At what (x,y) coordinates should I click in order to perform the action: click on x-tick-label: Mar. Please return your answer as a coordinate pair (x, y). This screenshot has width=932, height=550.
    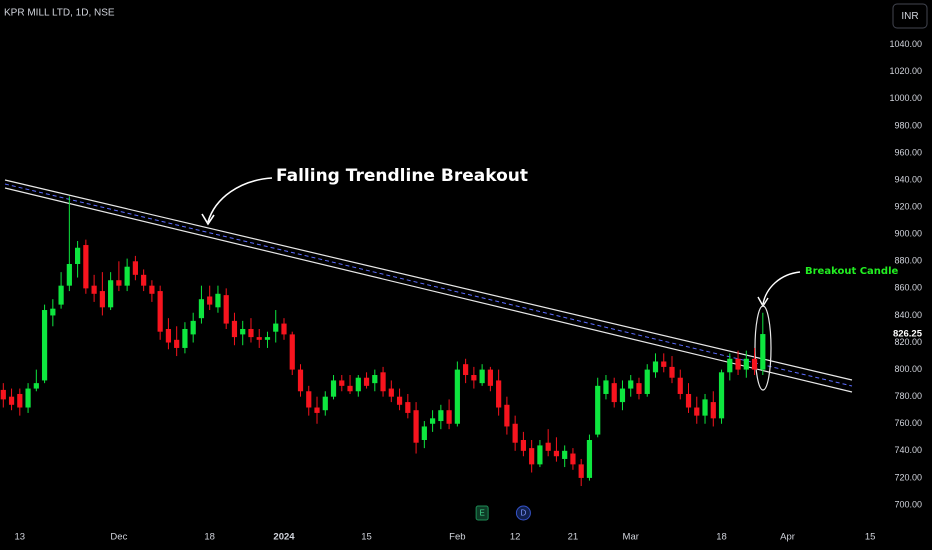
    Looking at the image, I should click on (631, 537).